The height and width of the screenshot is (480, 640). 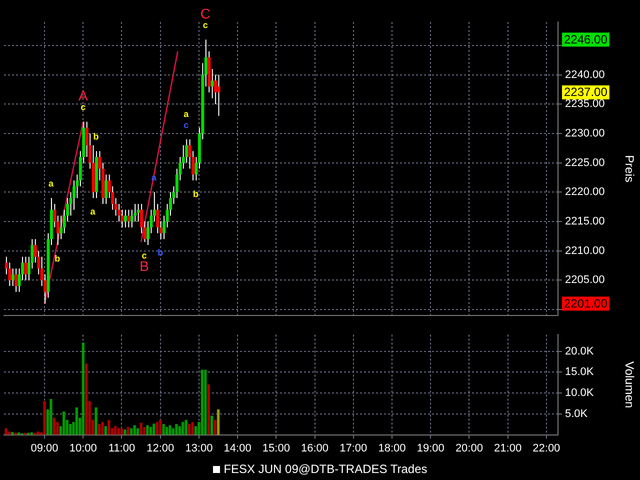 What do you see at coordinates (83, 96) in the screenshot?
I see `annotation: A` at bounding box center [83, 96].